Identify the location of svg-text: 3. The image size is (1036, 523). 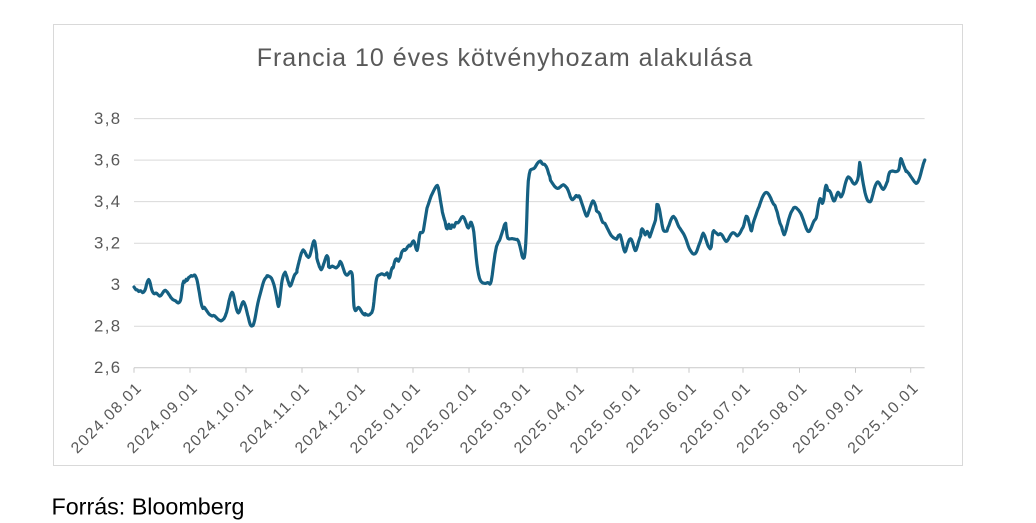
(116, 284).